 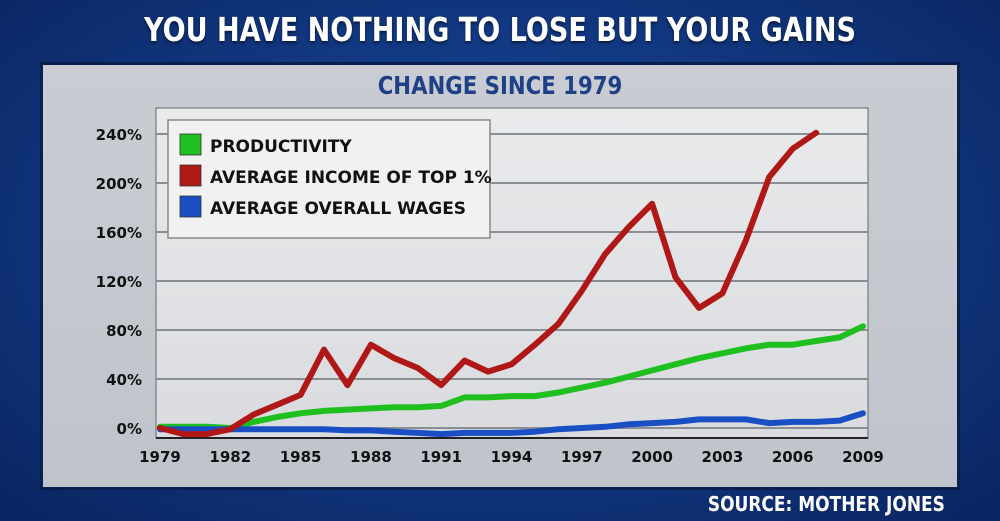 What do you see at coordinates (582, 457) in the screenshot?
I see `x-tick-label: 1997` at bounding box center [582, 457].